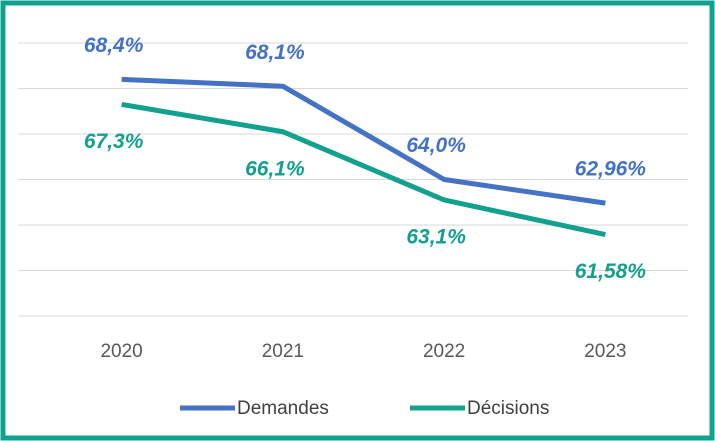 This screenshot has height=441, width=715. Describe the element at coordinates (275, 168) in the screenshot. I see `data-label: 66,1%` at that location.